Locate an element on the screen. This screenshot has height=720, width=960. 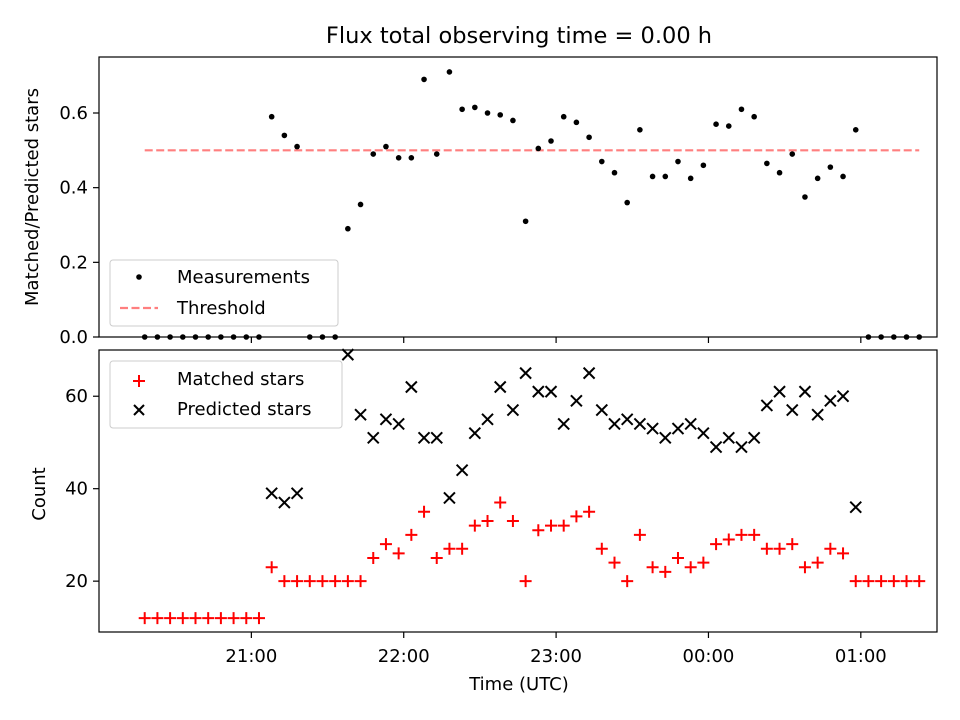
x-axis-label: Time (UTC) is located at coordinates (518, 684).